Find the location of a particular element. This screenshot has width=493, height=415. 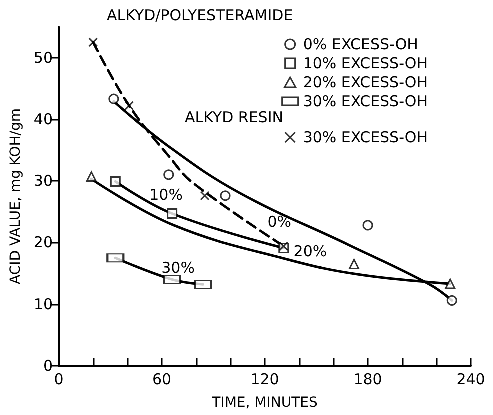

y-tick-label: 0 is located at coordinates (48, 366).